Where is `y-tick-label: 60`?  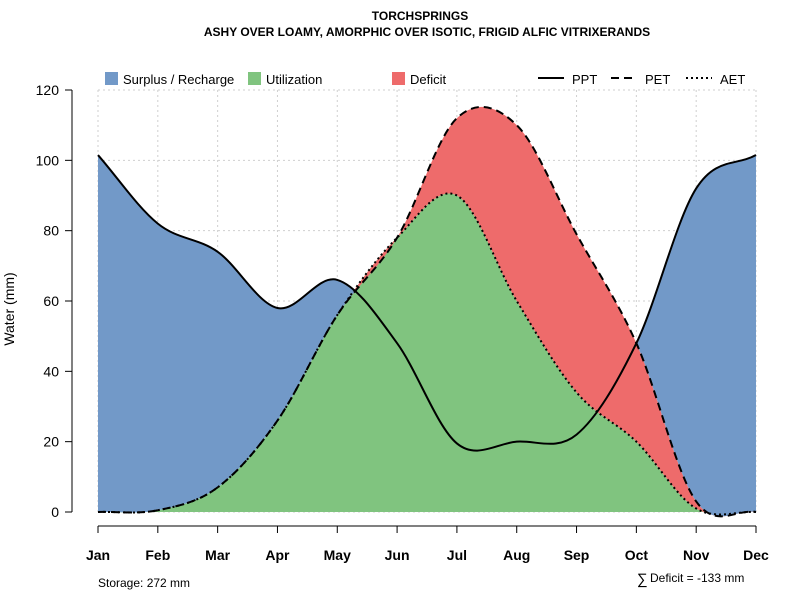 y-tick-label: 60 is located at coordinates (51, 301).